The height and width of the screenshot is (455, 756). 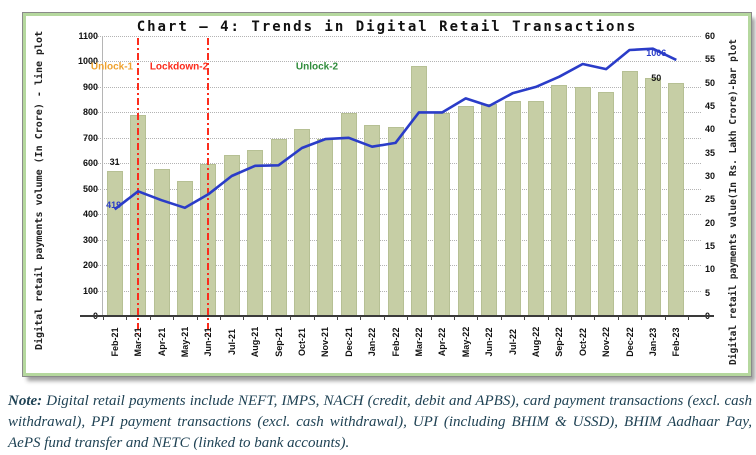 I want to click on left-axis-tick-label: 100, so click(x=90, y=290).